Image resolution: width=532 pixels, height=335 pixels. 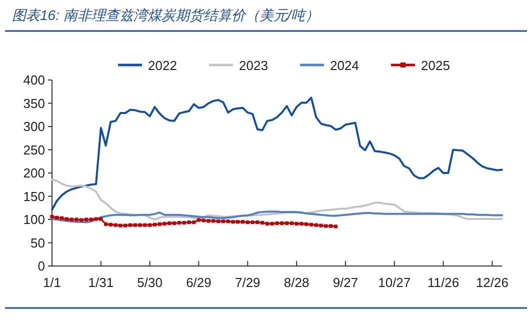 What do you see at coordinates (444, 282) in the screenshot?
I see `x-tick-label: 11/26` at bounding box center [444, 282].